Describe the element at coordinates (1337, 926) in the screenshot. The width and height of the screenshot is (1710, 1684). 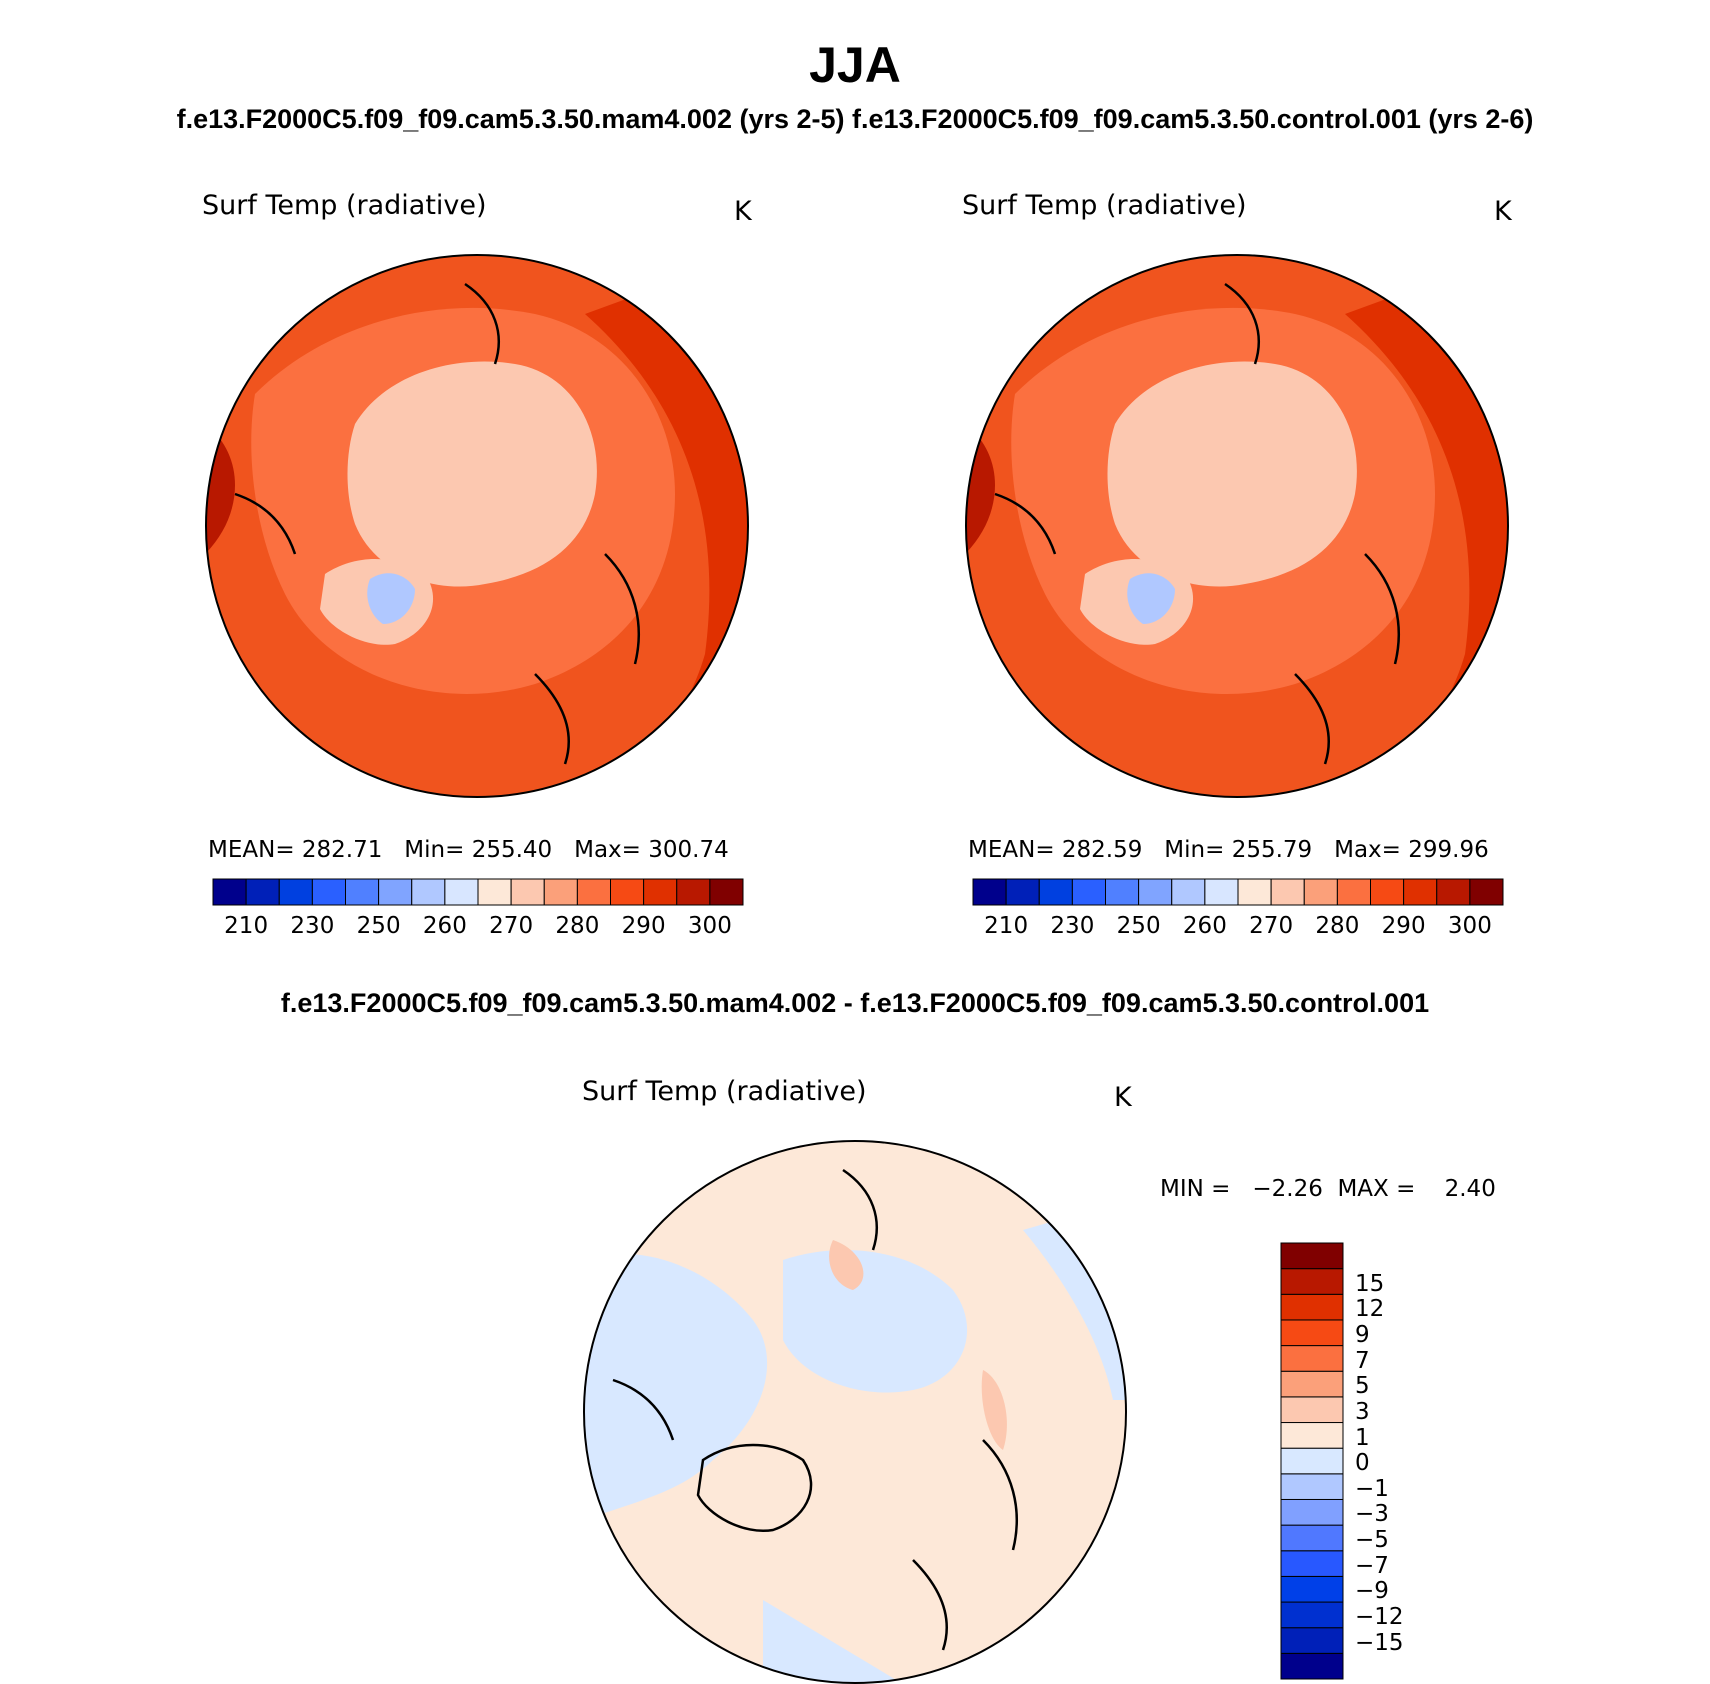
I see `panel2-colorbar-tick-label: 280` at that location.